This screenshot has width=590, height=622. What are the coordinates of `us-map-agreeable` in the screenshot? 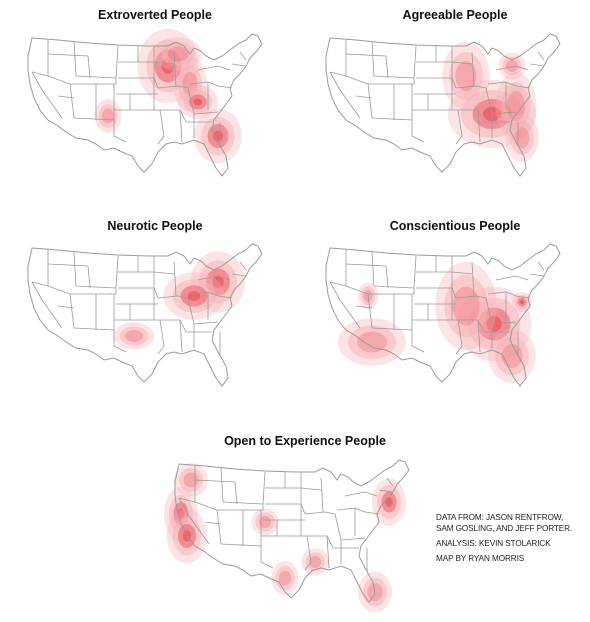 It's located at (443, 105).